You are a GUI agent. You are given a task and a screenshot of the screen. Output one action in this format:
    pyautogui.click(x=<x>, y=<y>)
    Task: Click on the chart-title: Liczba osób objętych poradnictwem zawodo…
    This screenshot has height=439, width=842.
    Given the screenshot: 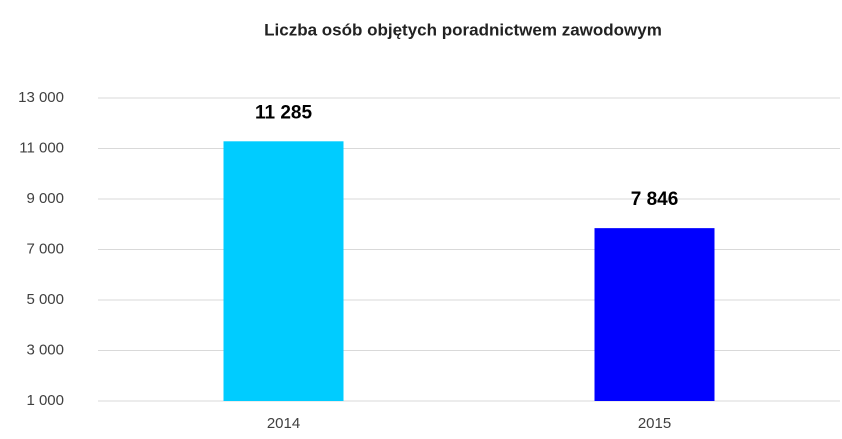 What is the action you would take?
    pyautogui.click(x=463, y=29)
    